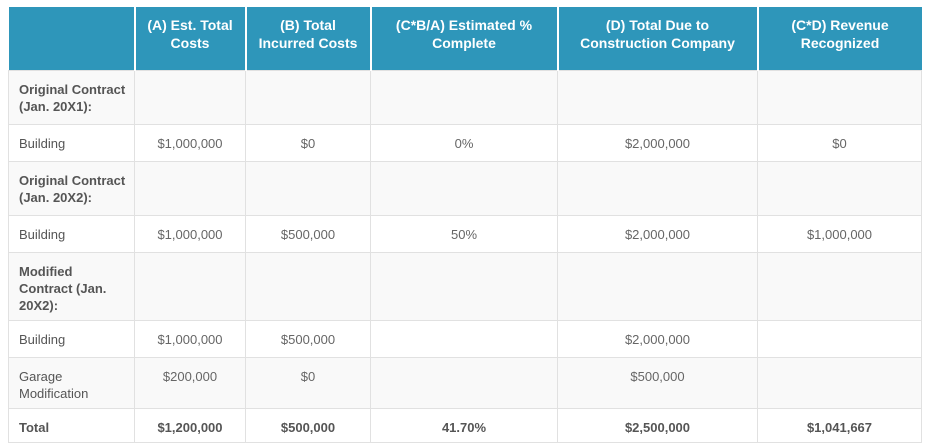 Image resolution: width=929 pixels, height=443 pixels. What do you see at coordinates (190, 425) in the screenshot?
I see `value-cell: $1,200,000` at bounding box center [190, 425].